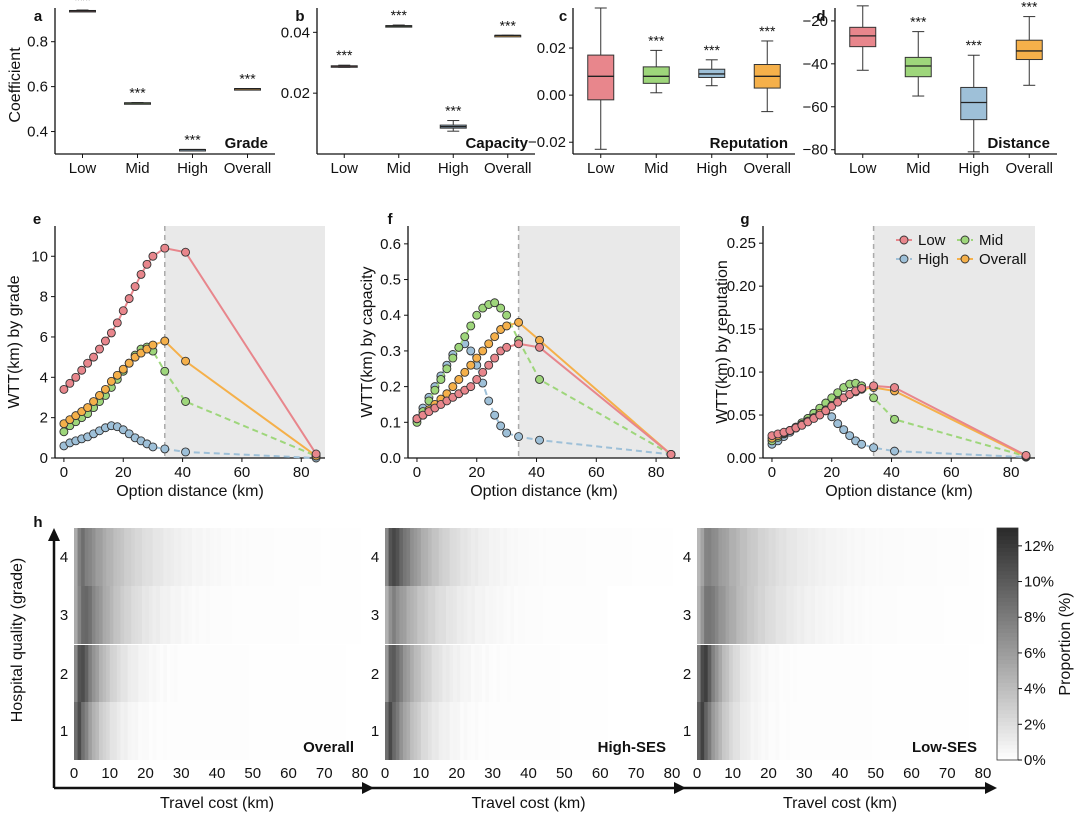 This screenshot has height=819, width=1080. What do you see at coordinates (295, 32) in the screenshot?
I see `y-tick-label: 0.04` at bounding box center [295, 32].